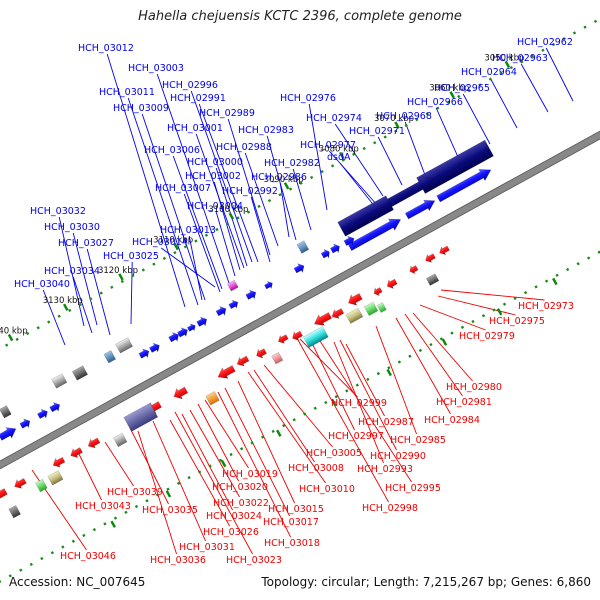  What do you see at coordinates (228, 210) in the screenshot?
I see `kbp-label: 3100 kbp` at bounding box center [228, 210].